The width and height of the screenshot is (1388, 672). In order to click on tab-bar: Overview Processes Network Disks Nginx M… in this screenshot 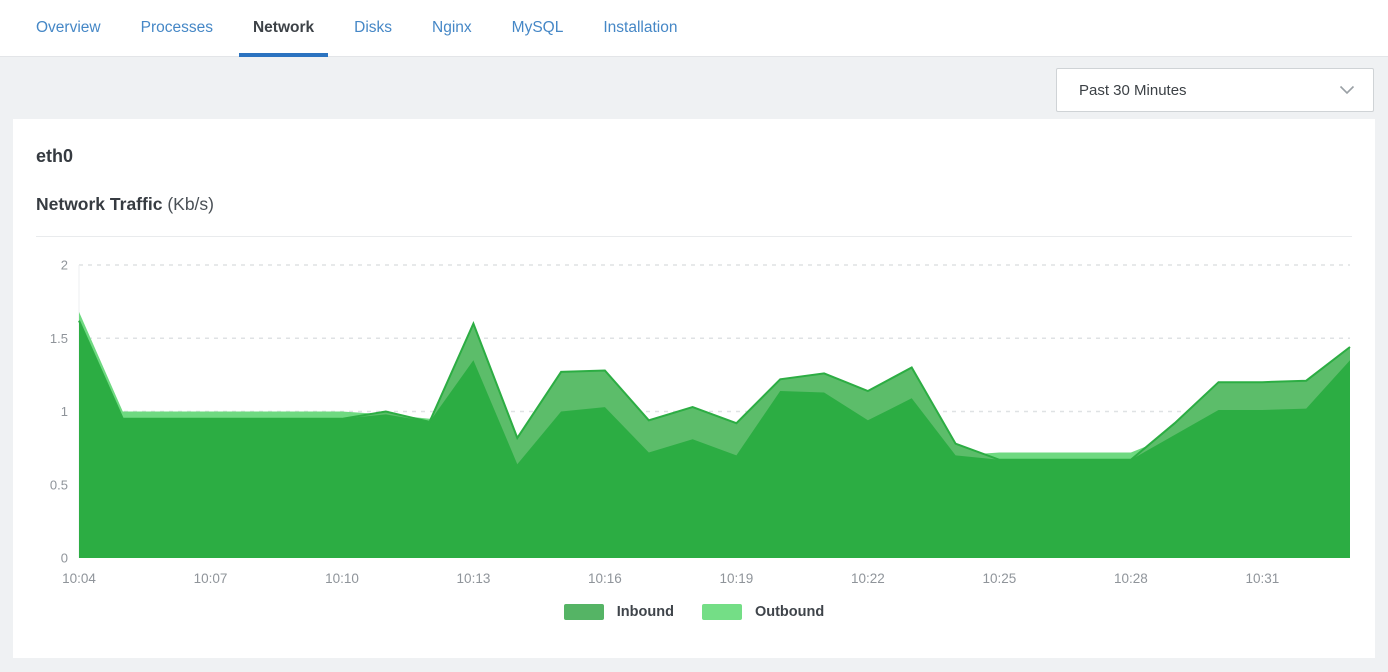, I will do `click(694, 28)`.